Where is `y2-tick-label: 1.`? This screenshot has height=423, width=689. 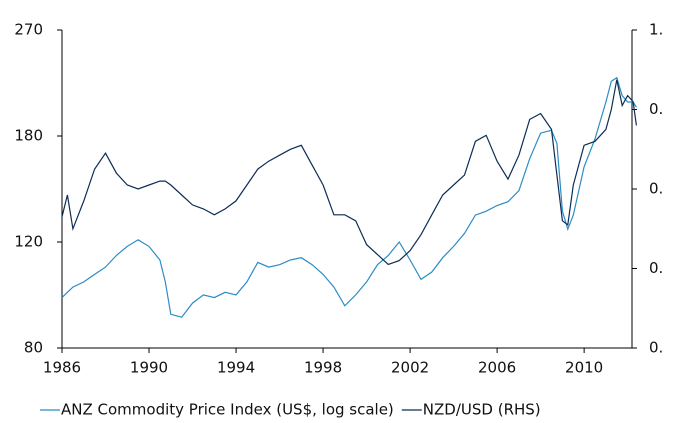 y2-tick-label: 1. is located at coordinates (656, 30).